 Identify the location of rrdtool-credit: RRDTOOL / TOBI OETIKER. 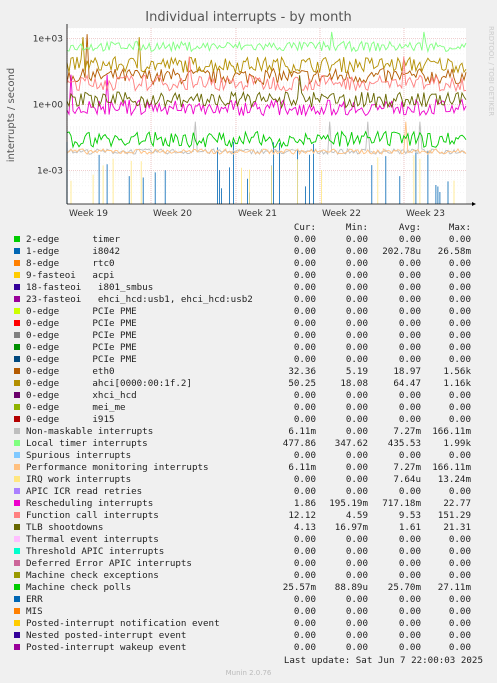
(491, 71).